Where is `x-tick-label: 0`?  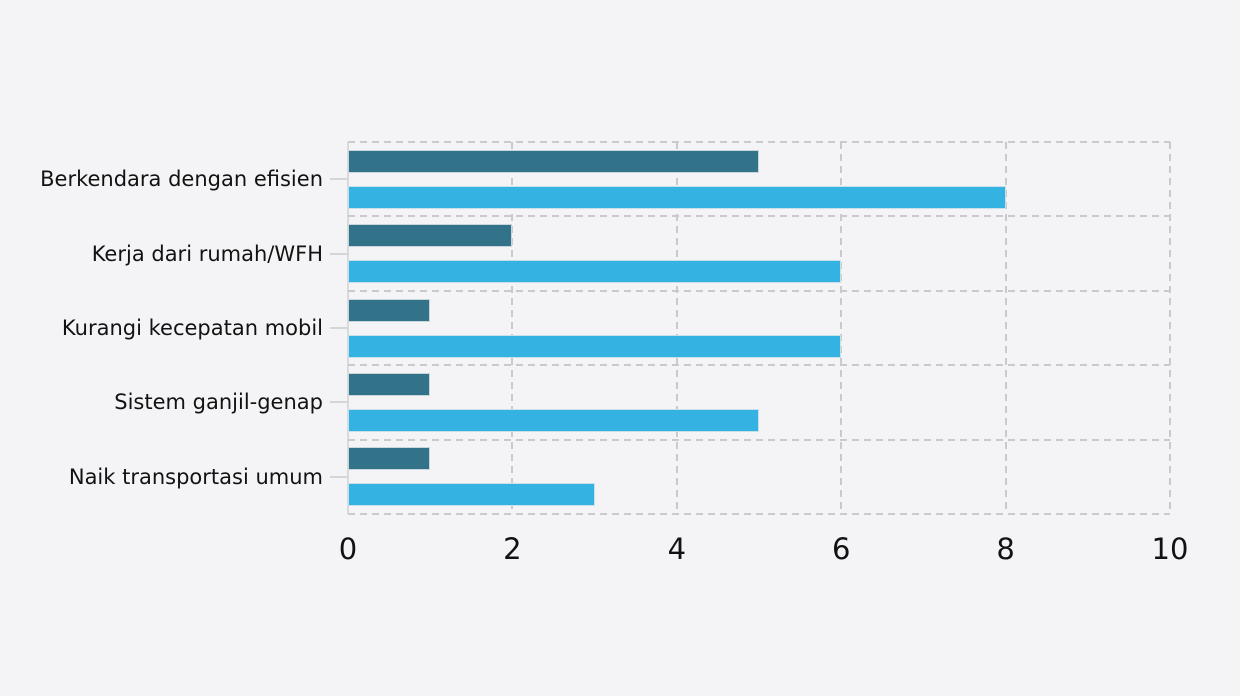 x-tick-label: 0 is located at coordinates (348, 549).